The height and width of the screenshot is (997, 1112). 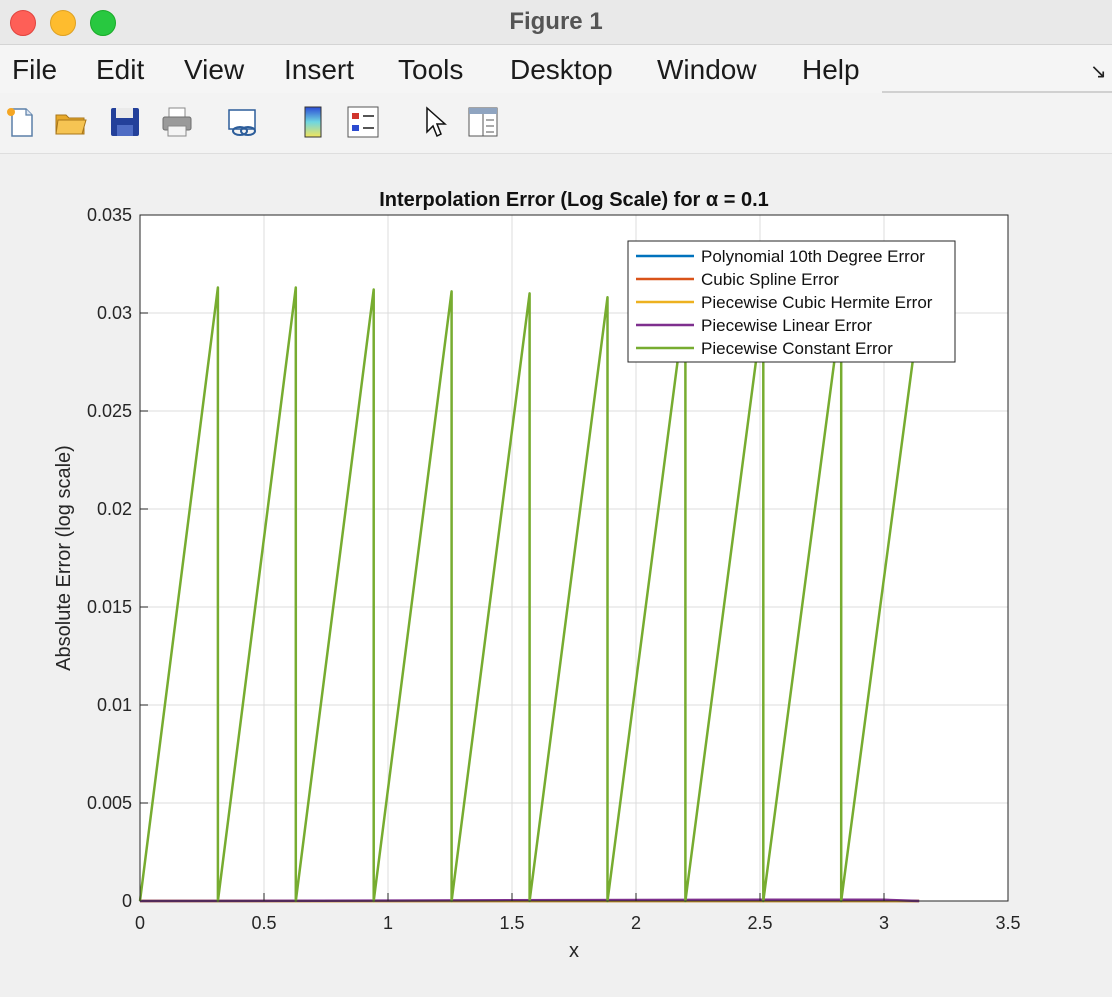 I want to click on y-tick-label: 0.02, so click(x=114, y=509).